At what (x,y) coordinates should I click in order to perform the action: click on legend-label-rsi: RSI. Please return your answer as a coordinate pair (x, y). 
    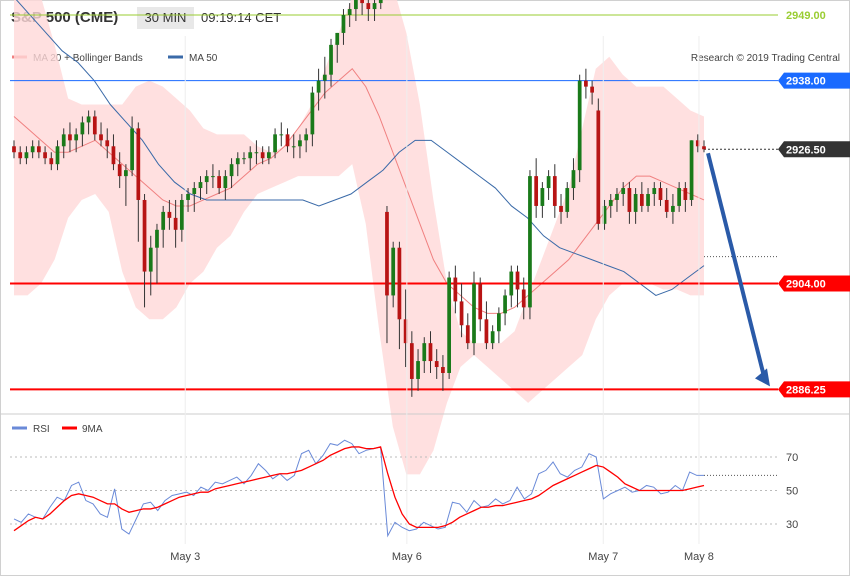
    Looking at the image, I should click on (41, 429).